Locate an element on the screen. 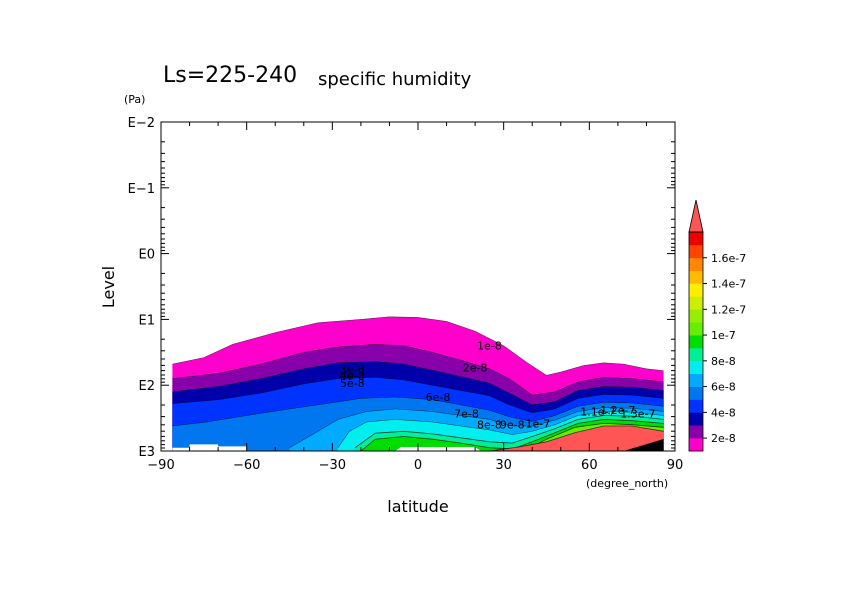 The image size is (842, 595). colorbar-label: 1.2e-7 is located at coordinates (728, 309).